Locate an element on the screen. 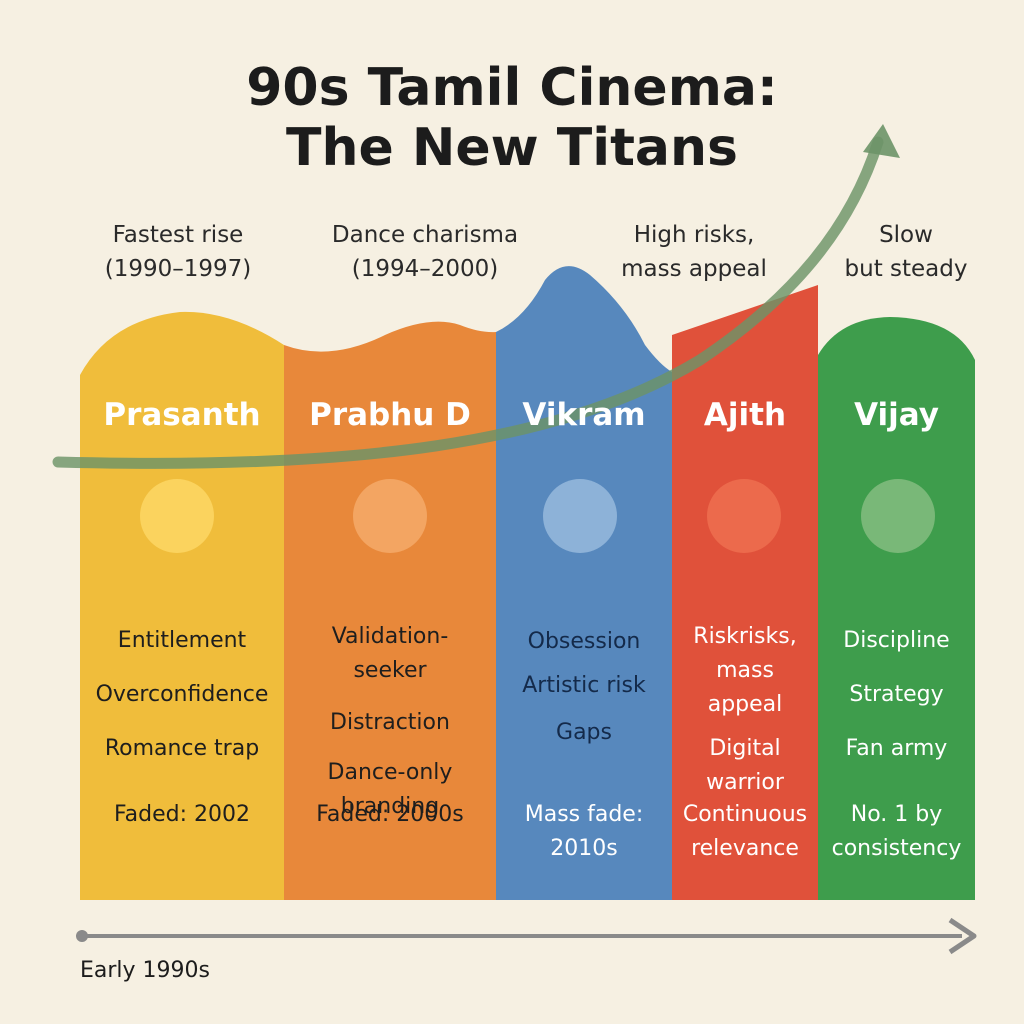 The height and width of the screenshot is (1024, 1024). timeline-arrow-head is located at coordinates (962, 936).